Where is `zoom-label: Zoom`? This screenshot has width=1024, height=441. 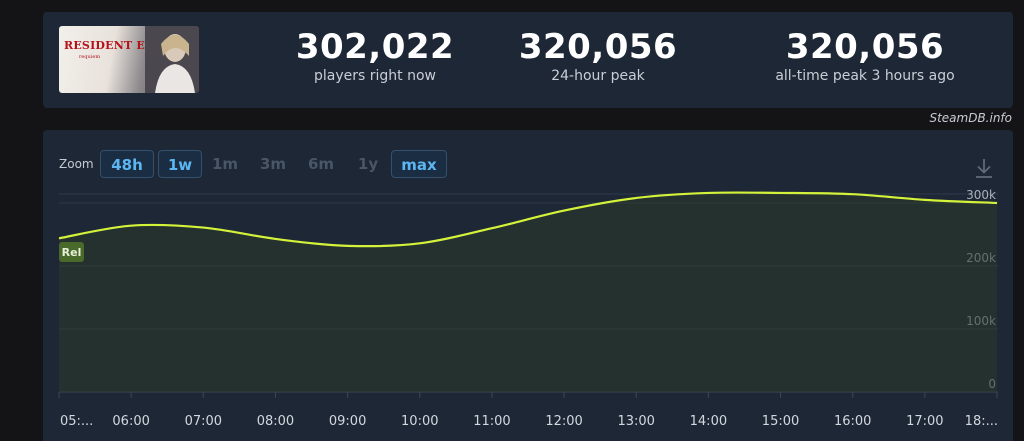 zoom-label: Zoom is located at coordinates (76, 164).